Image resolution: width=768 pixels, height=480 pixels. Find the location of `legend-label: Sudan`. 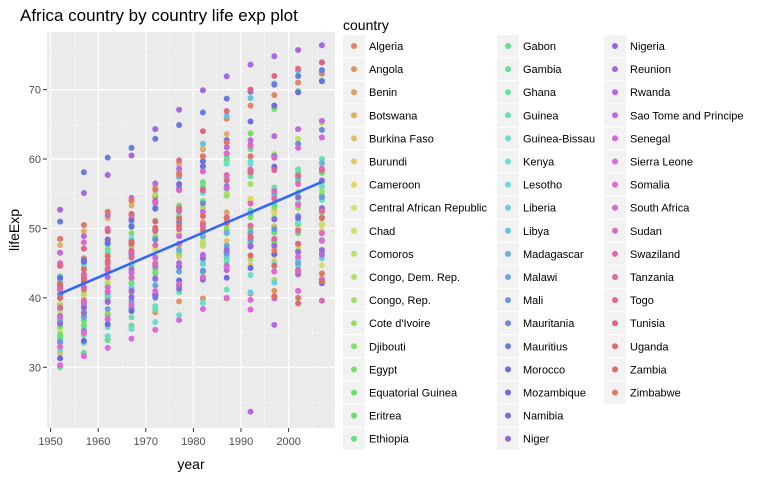

legend-label: Sudan is located at coordinates (646, 232).